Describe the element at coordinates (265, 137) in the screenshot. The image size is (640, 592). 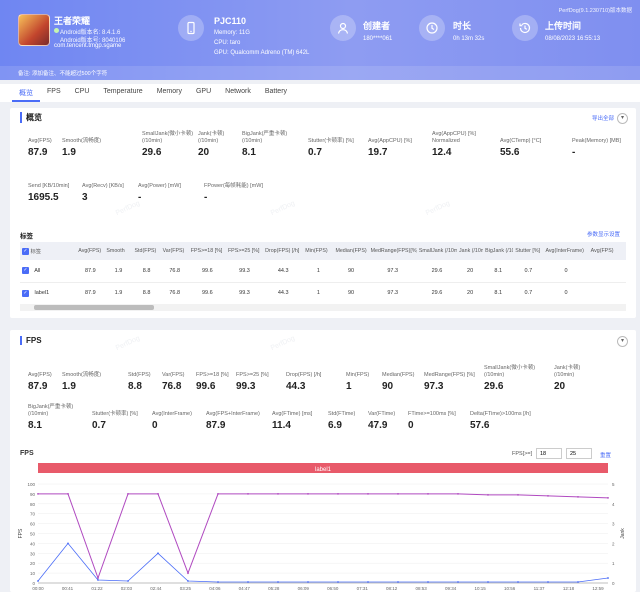
I see `metric-label: BigJank(严重卡顿) (/10min)` at that location.